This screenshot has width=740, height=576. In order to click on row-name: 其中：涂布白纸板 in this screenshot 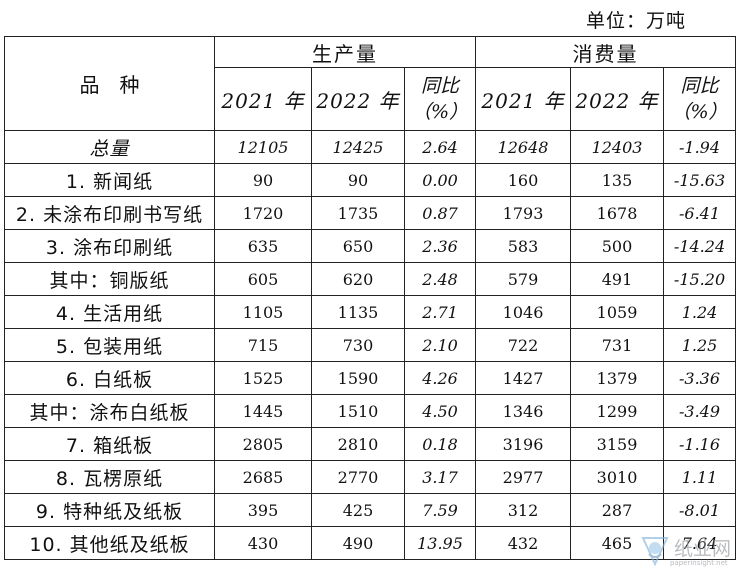, I will do `click(109, 411)`.